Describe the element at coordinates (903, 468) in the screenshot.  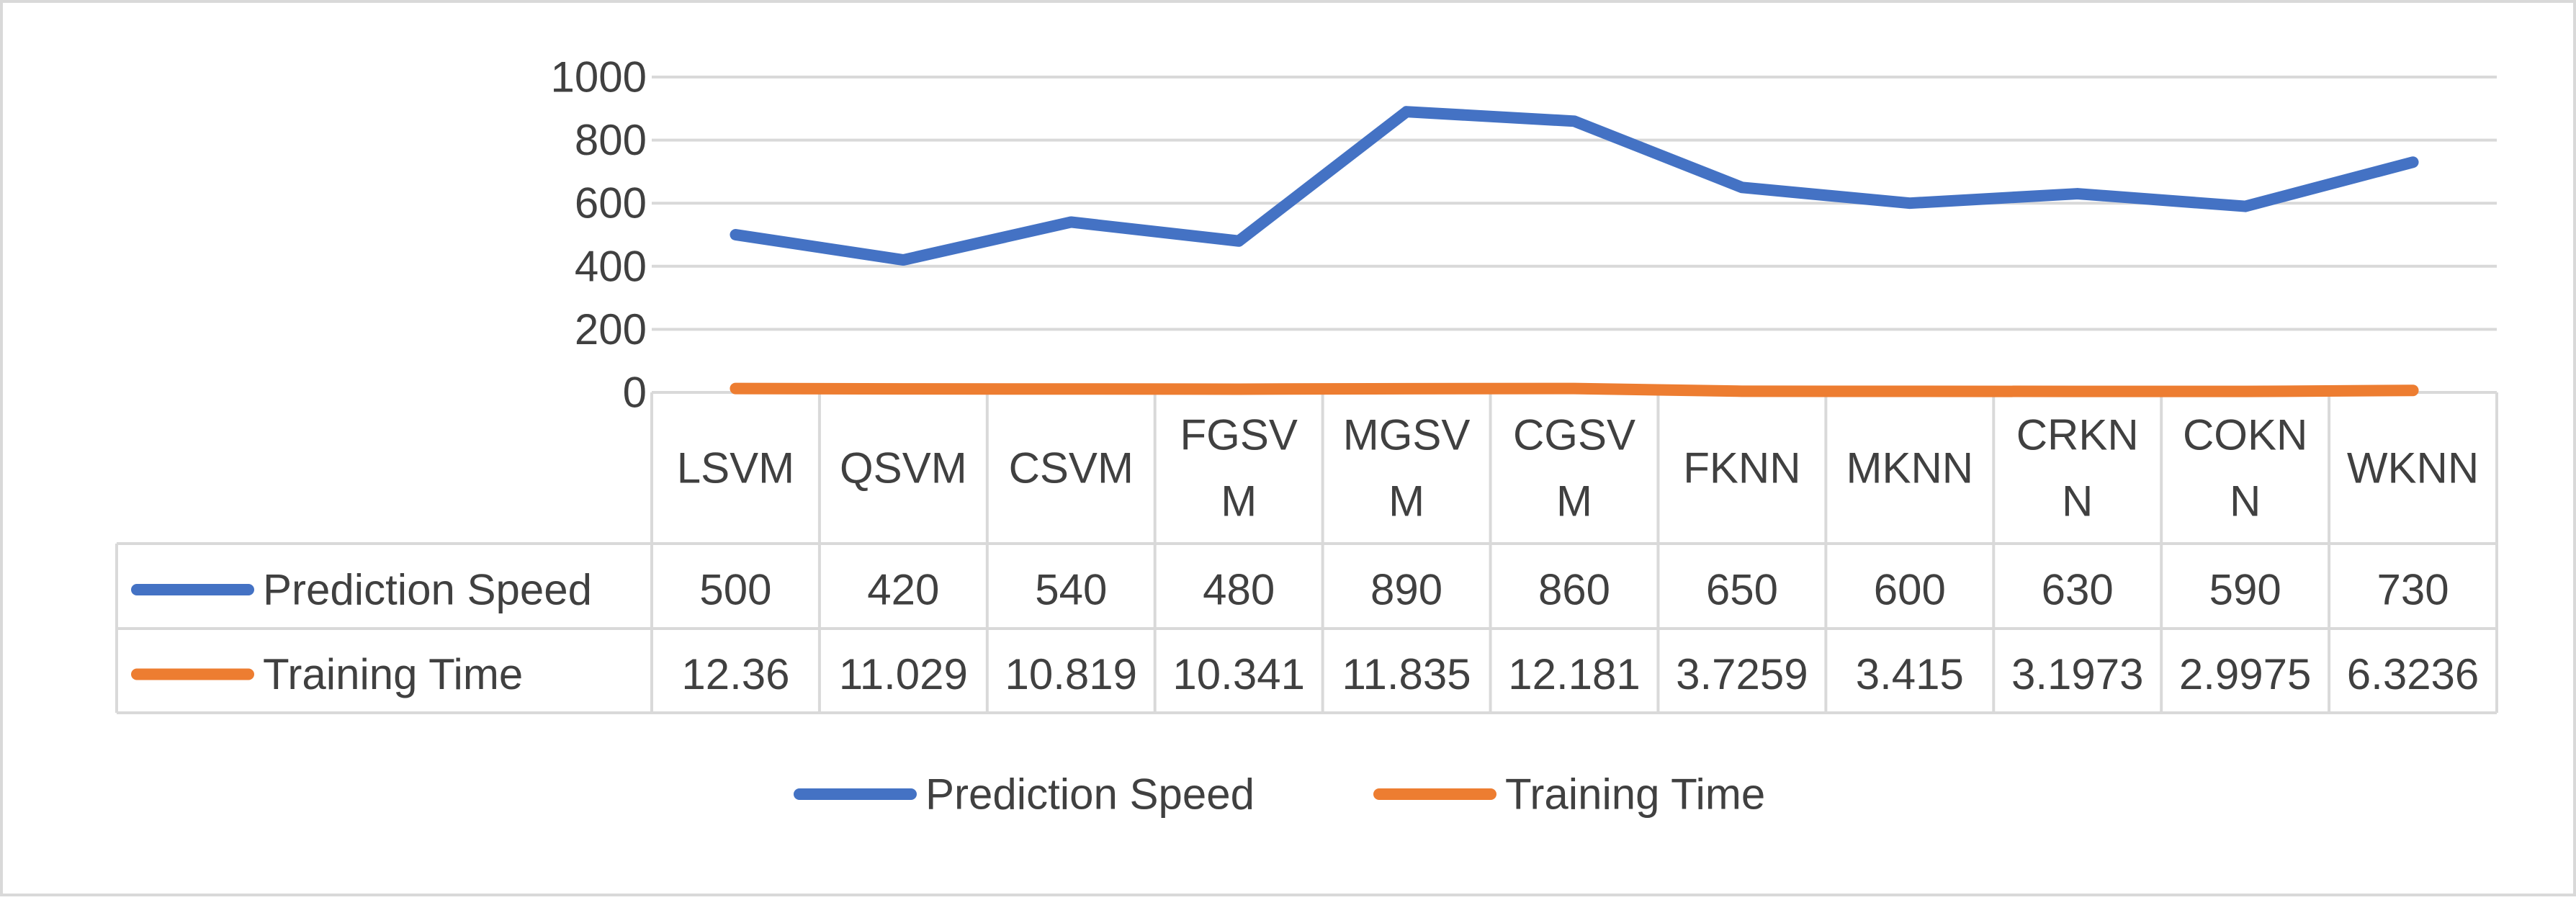
I see `category-label: QSVM` at that location.